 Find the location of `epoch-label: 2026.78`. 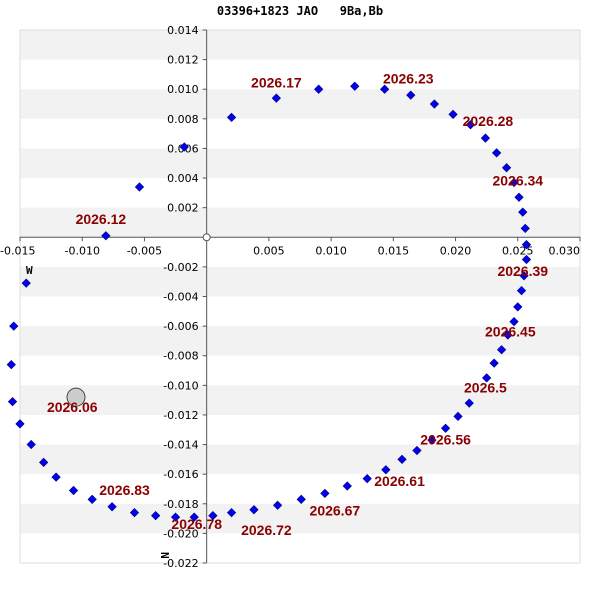

epoch-label: 2026.78 is located at coordinates (196, 524).